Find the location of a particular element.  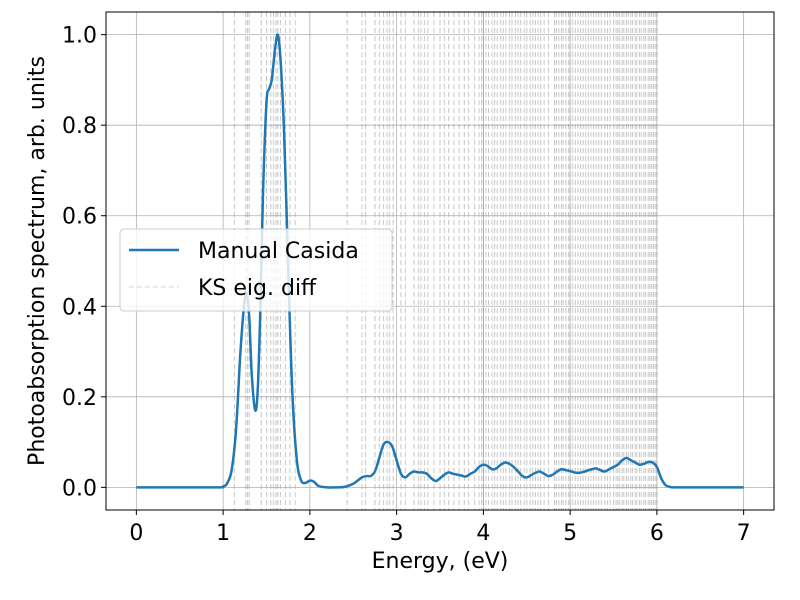

y-tick-label: 1.0 is located at coordinates (79, 36).